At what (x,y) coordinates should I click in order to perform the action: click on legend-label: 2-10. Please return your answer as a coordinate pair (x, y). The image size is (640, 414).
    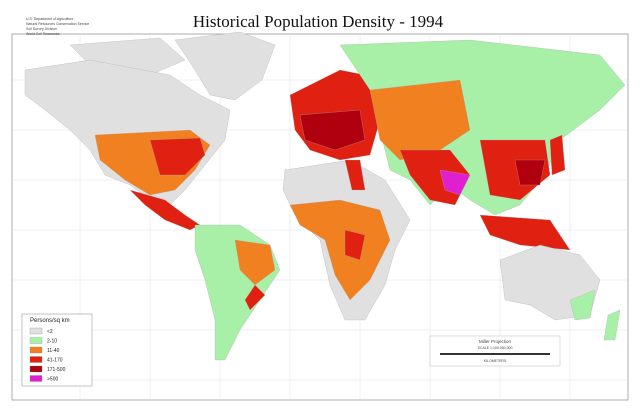
    Looking at the image, I should click on (52, 342).